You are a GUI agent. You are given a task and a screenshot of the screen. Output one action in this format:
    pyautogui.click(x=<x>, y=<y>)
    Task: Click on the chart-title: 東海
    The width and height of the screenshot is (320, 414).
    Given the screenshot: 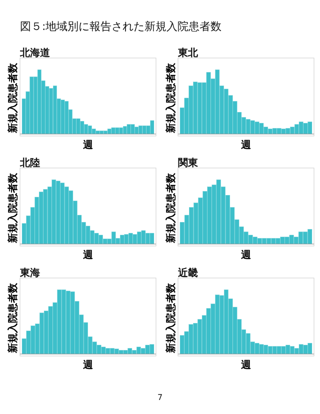 What is the action you would take?
    pyautogui.click(x=29, y=273)
    